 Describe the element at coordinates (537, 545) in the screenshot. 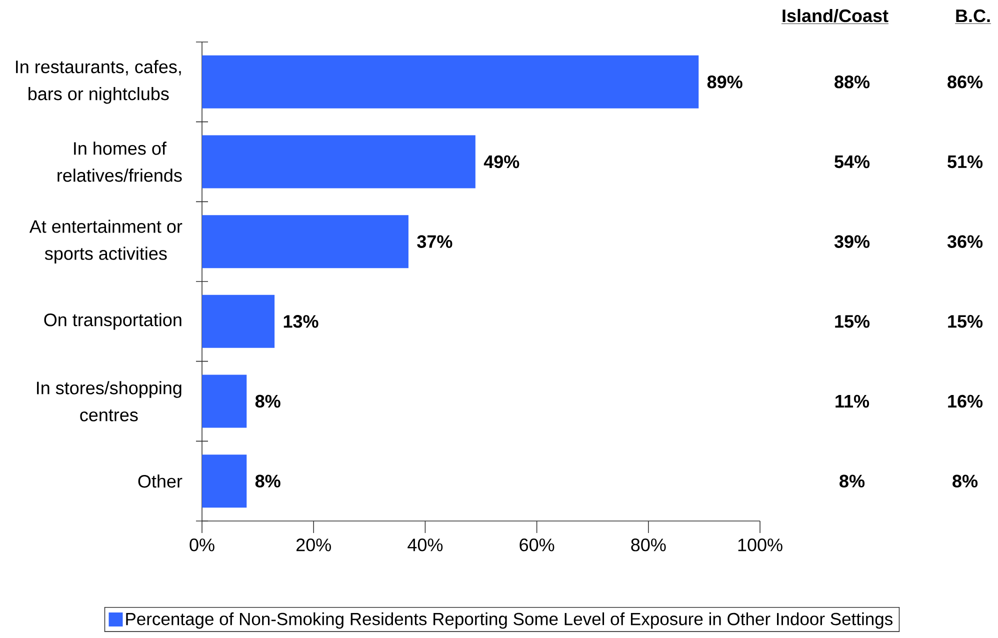

I see `x-tick-label: 60%` at that location.